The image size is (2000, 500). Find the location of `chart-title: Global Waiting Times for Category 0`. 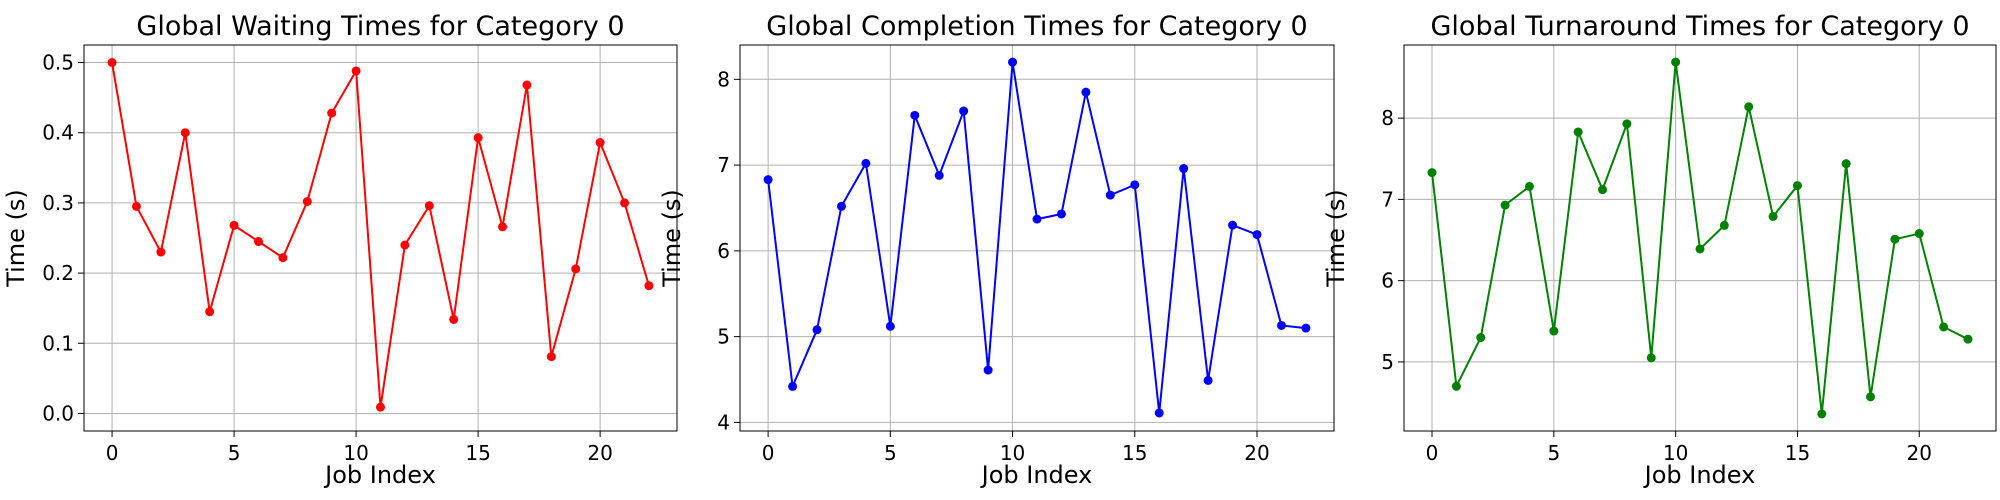

chart-title: Global Waiting Times for Category 0 is located at coordinates (380, 26).